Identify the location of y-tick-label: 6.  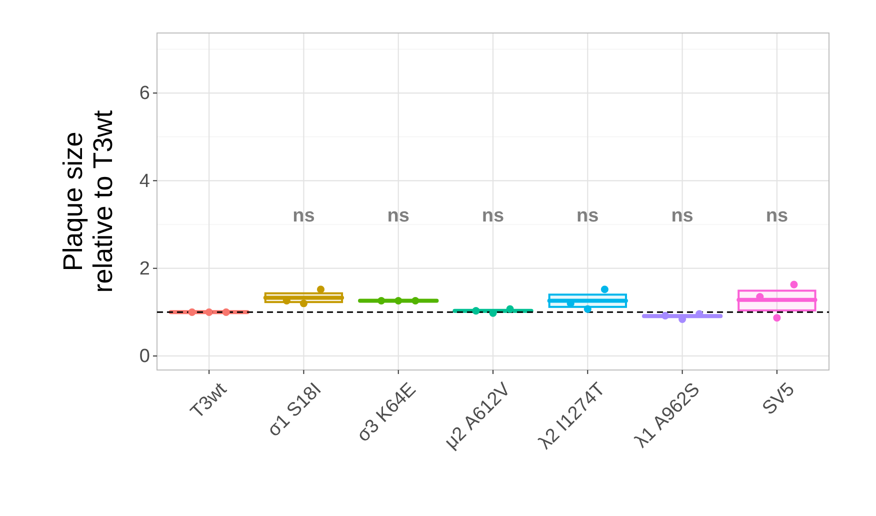
(144, 93).